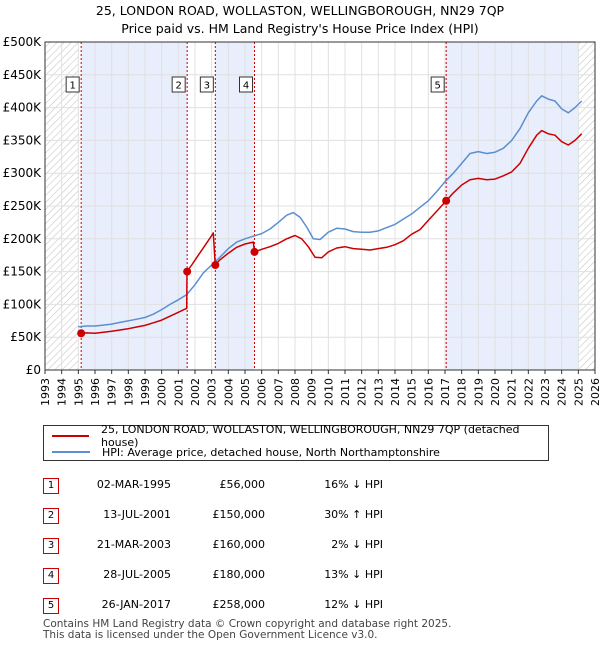 This screenshot has width=600, height=650. Describe the element at coordinates (245, 392) in the screenshot. I see `x-tick-label: 2005` at that location.